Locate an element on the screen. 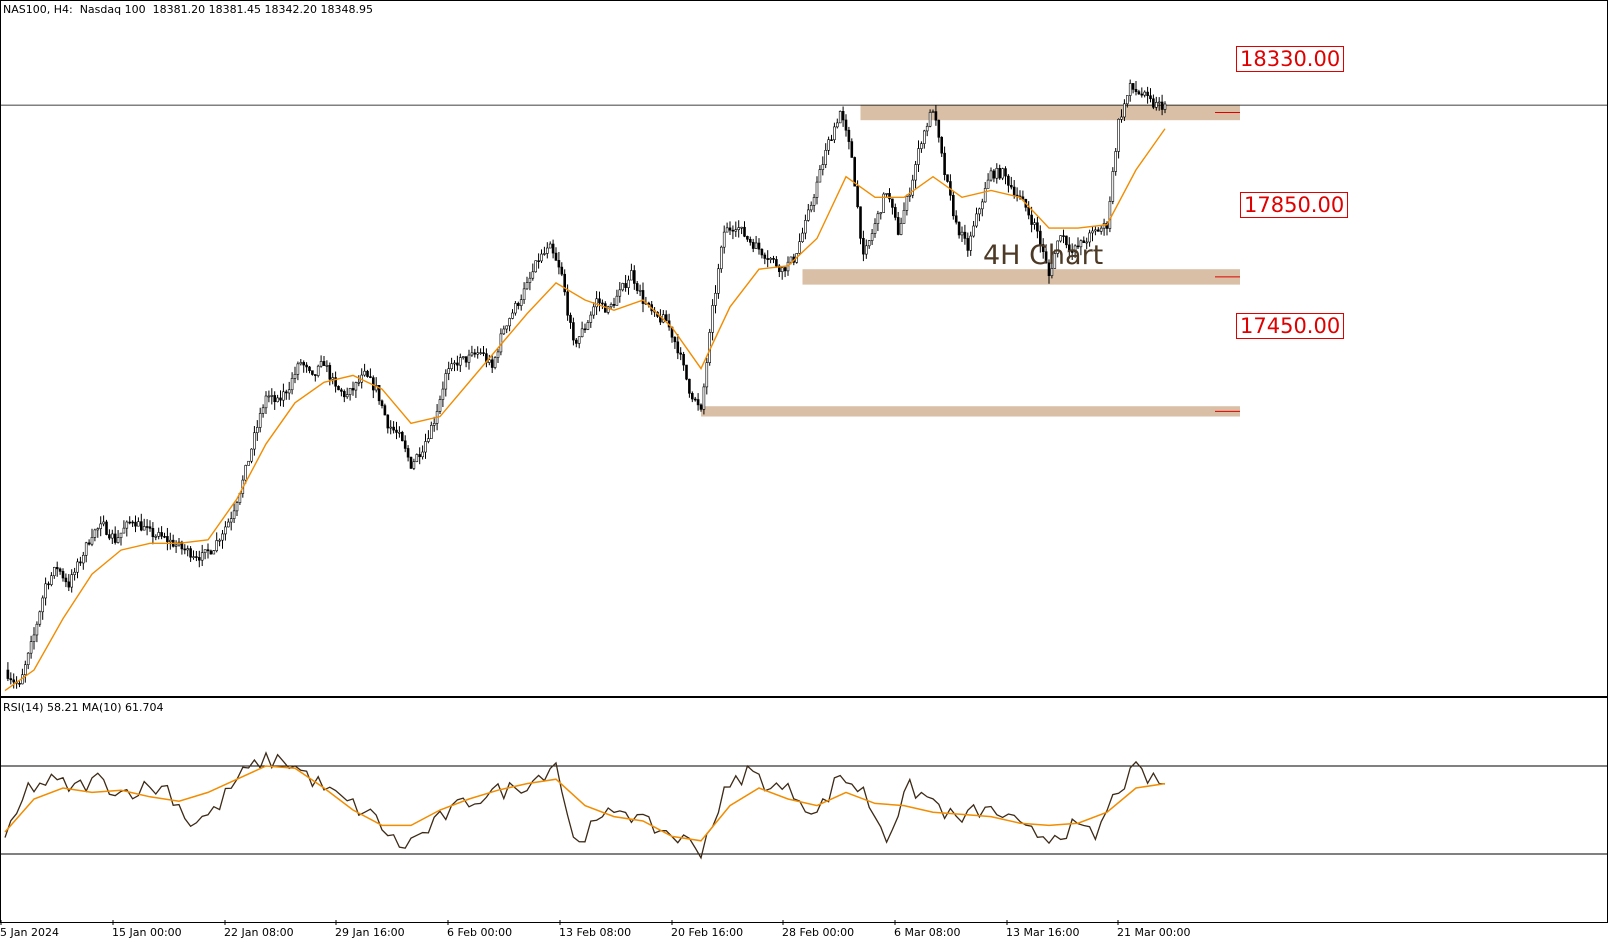 The image size is (1608, 942). rsi-header: RSI(14) 58.21 MA(10) 61.704 is located at coordinates (83, 707).